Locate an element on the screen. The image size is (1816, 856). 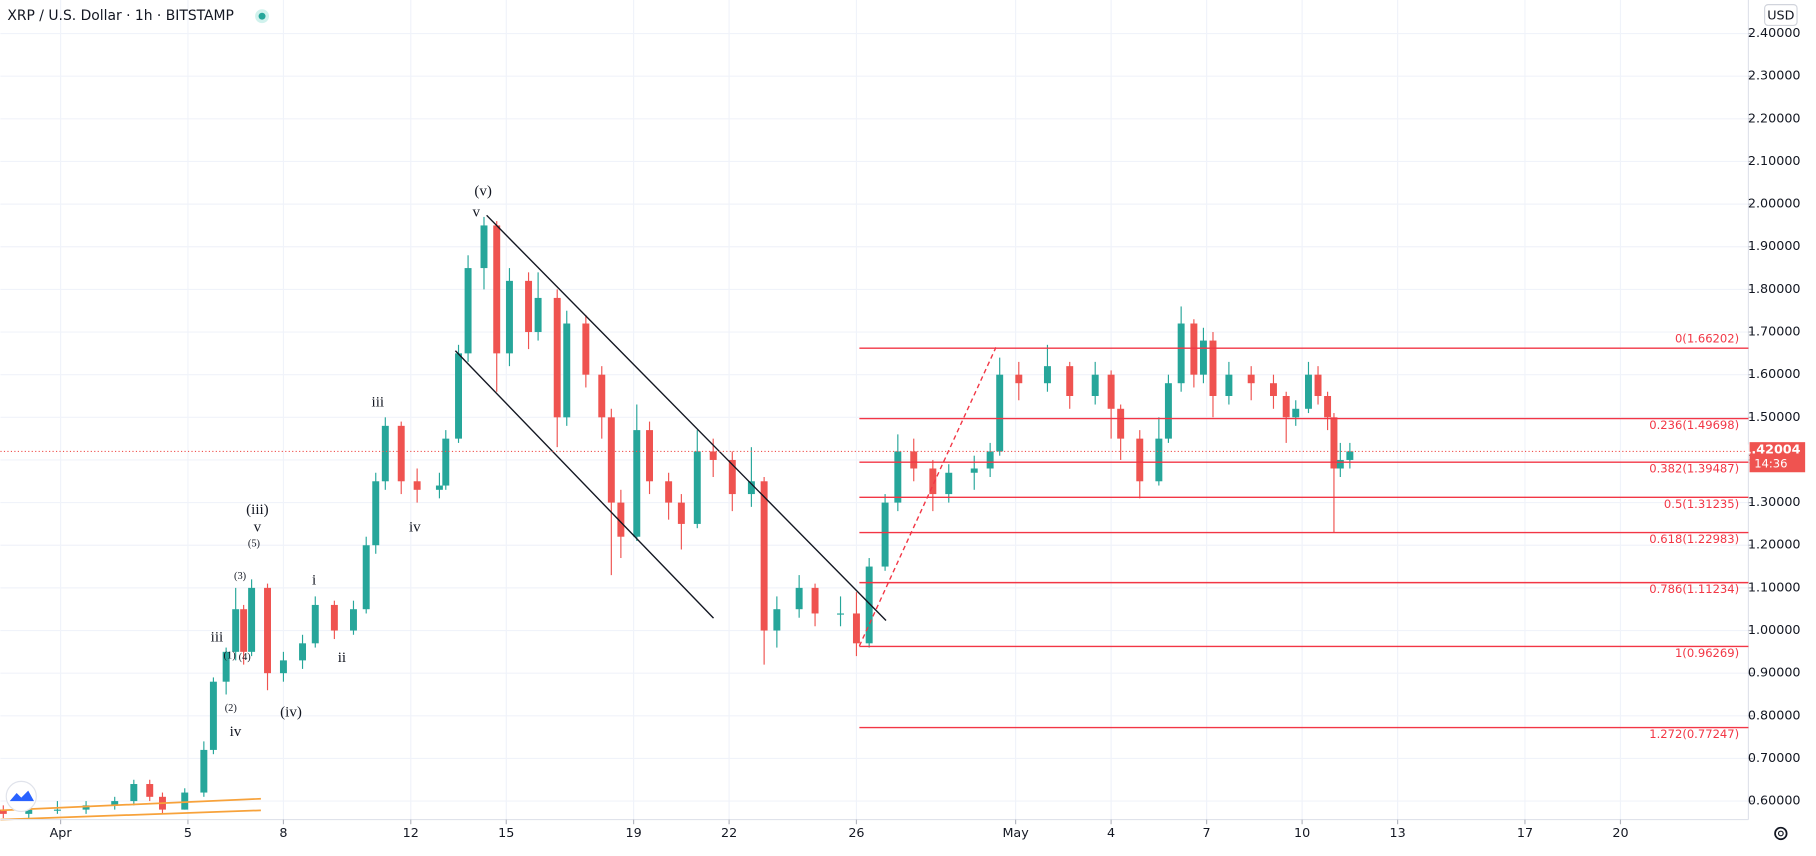
logo is located at coordinates (21, 796).